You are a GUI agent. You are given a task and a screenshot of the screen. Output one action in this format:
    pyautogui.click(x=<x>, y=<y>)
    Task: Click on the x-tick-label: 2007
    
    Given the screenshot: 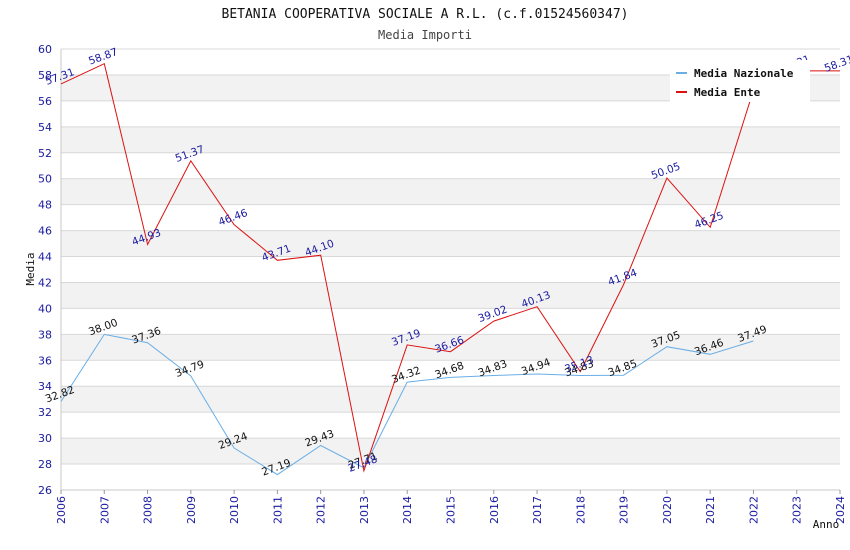 What is the action you would take?
    pyautogui.click(x=104, y=510)
    